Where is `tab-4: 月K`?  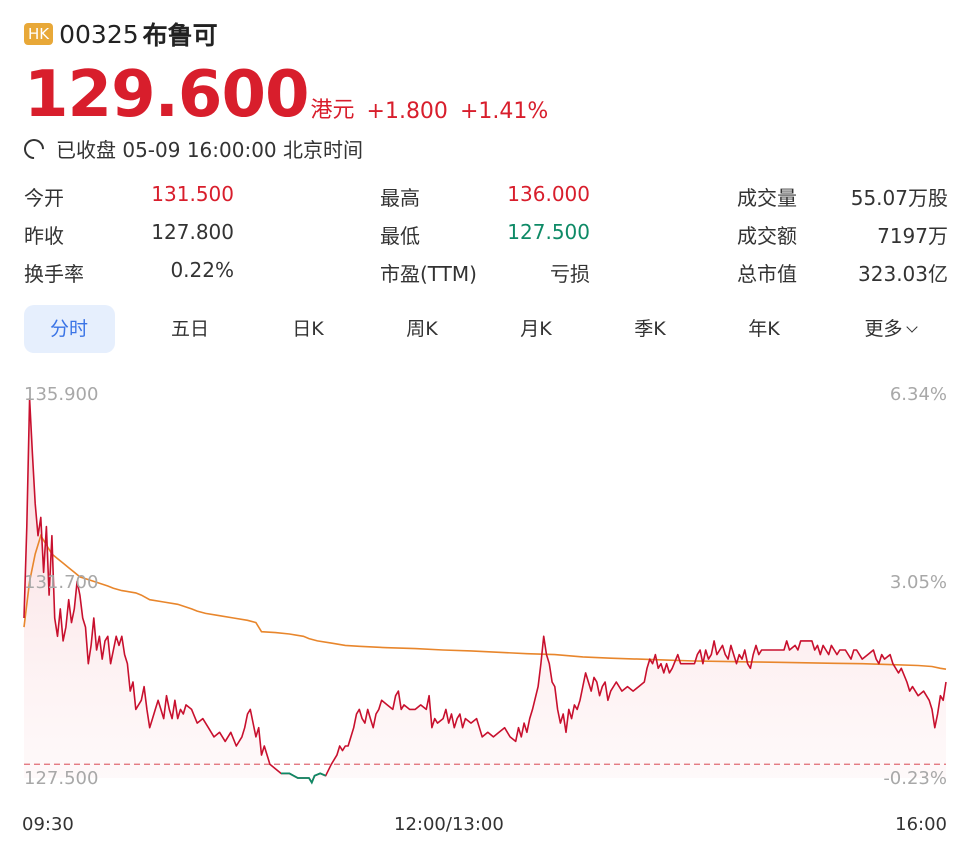
tab-4: 月K is located at coordinates (536, 329).